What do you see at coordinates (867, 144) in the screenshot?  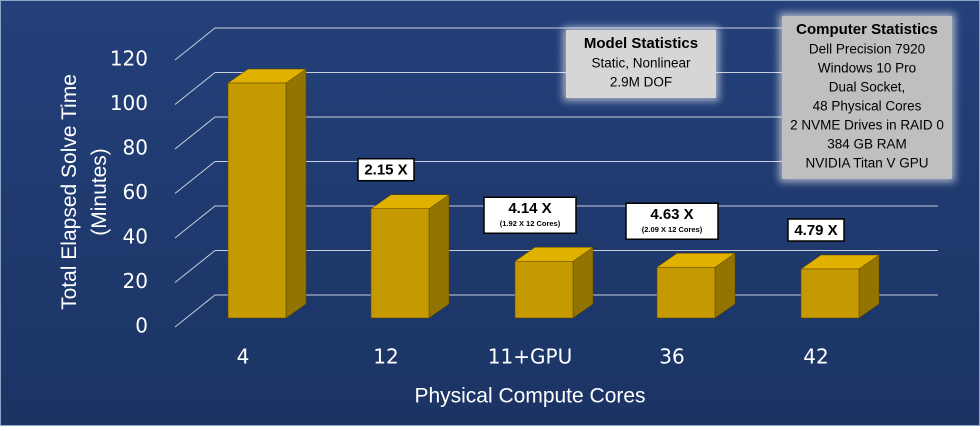 I see `stats-line: 384 GB RAM` at bounding box center [867, 144].